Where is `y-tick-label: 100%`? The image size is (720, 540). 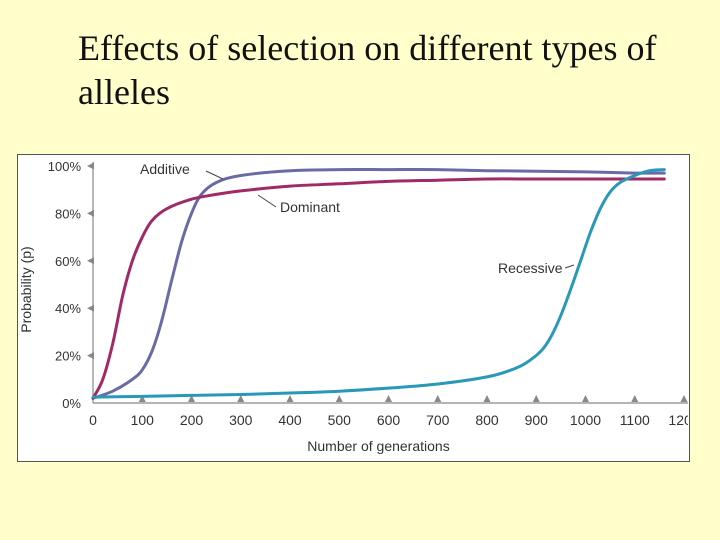 y-tick-label: 100% is located at coordinates (65, 166).